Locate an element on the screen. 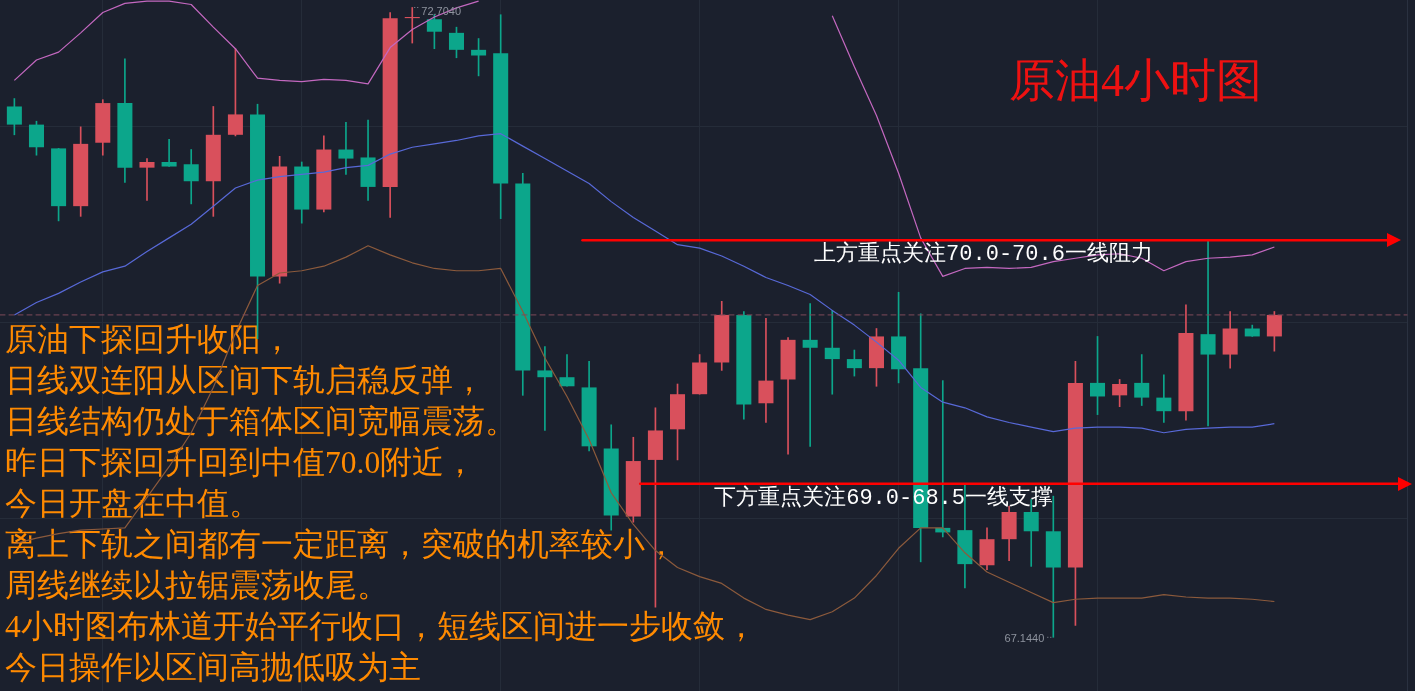  annotation: 周线继续以拉锯震荡收尾。 is located at coordinates (197, 585).